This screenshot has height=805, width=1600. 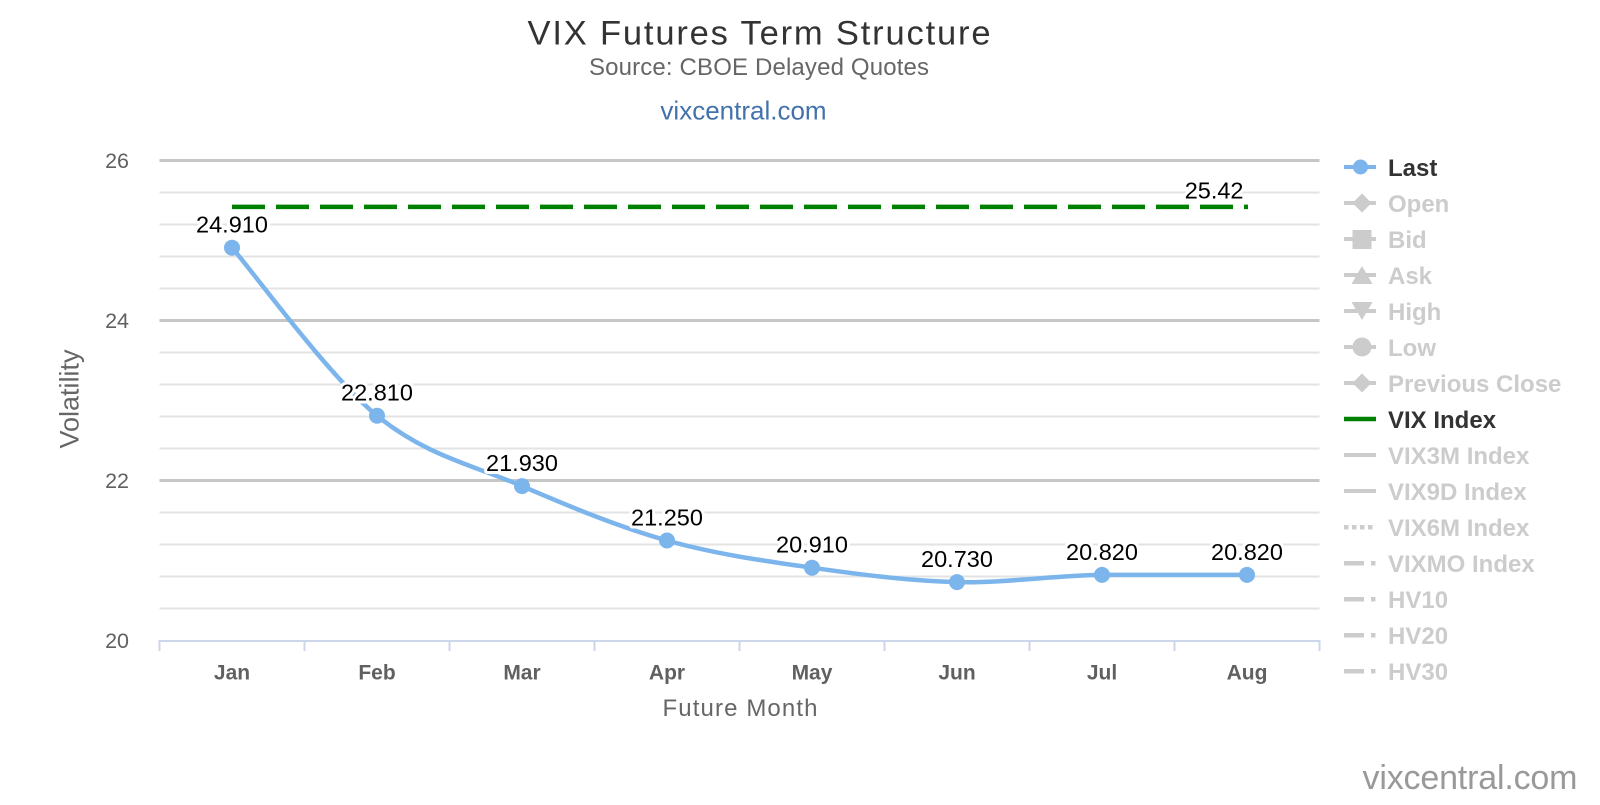 What do you see at coordinates (1414, 312) in the screenshot?
I see `svg-text: High` at bounding box center [1414, 312].